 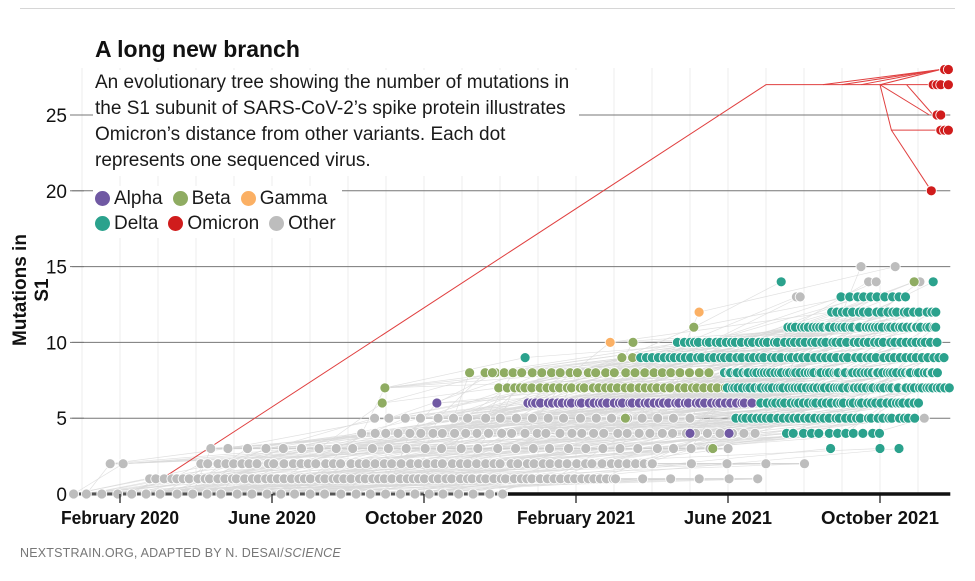 What do you see at coordinates (56, 192) in the screenshot?
I see `y-tick-label: 20` at bounding box center [56, 192].